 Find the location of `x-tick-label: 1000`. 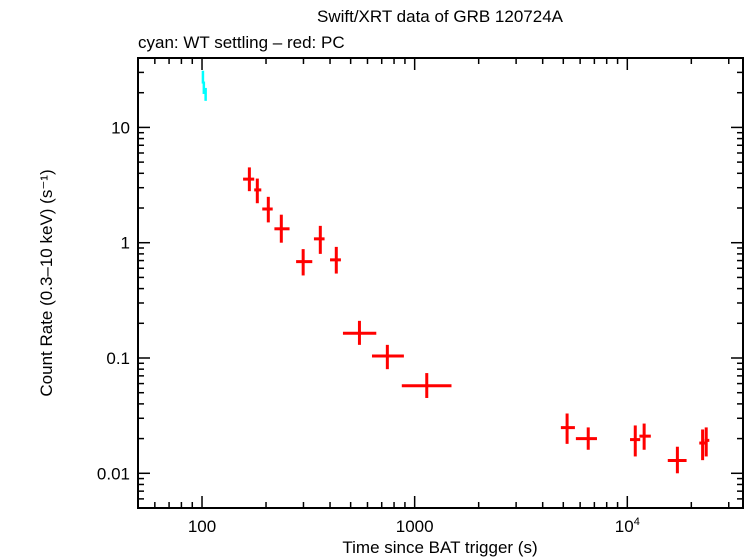

x-tick-label: 1000 is located at coordinates (415, 526).